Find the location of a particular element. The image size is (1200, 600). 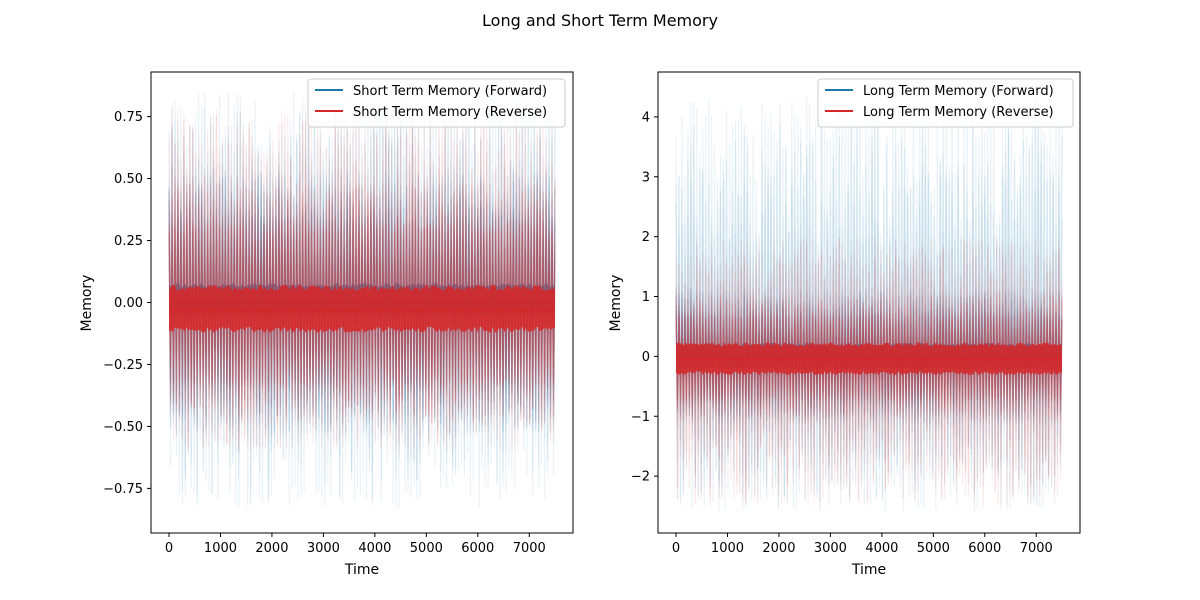

y-tick-label: 0.00 is located at coordinates (128, 303).